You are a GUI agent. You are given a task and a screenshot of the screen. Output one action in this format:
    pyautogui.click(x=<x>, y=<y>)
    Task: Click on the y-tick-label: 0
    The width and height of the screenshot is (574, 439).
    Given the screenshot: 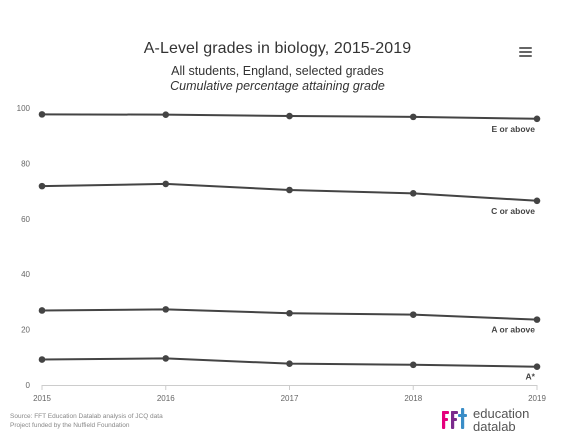 What is the action you would take?
    pyautogui.click(x=28, y=385)
    